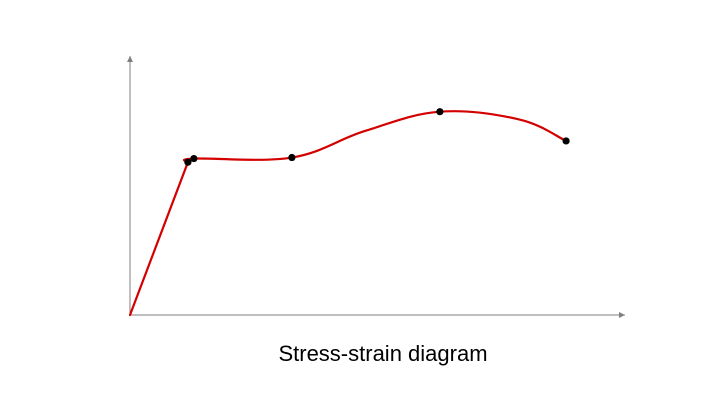  What do you see at coordinates (377, 137) in the screenshot?
I see `data-point-markers` at bounding box center [377, 137].